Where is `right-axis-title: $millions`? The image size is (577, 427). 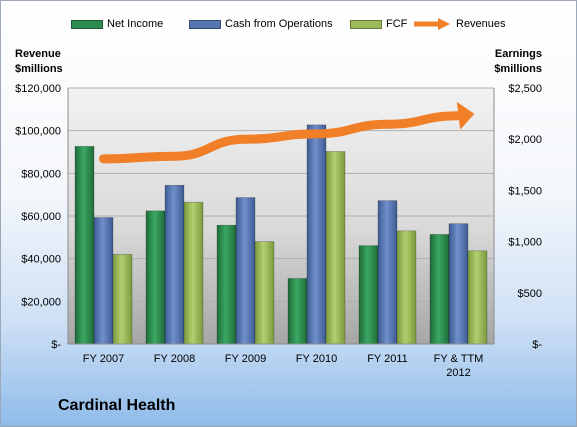
right-axis-title: $millions is located at coordinates (518, 69).